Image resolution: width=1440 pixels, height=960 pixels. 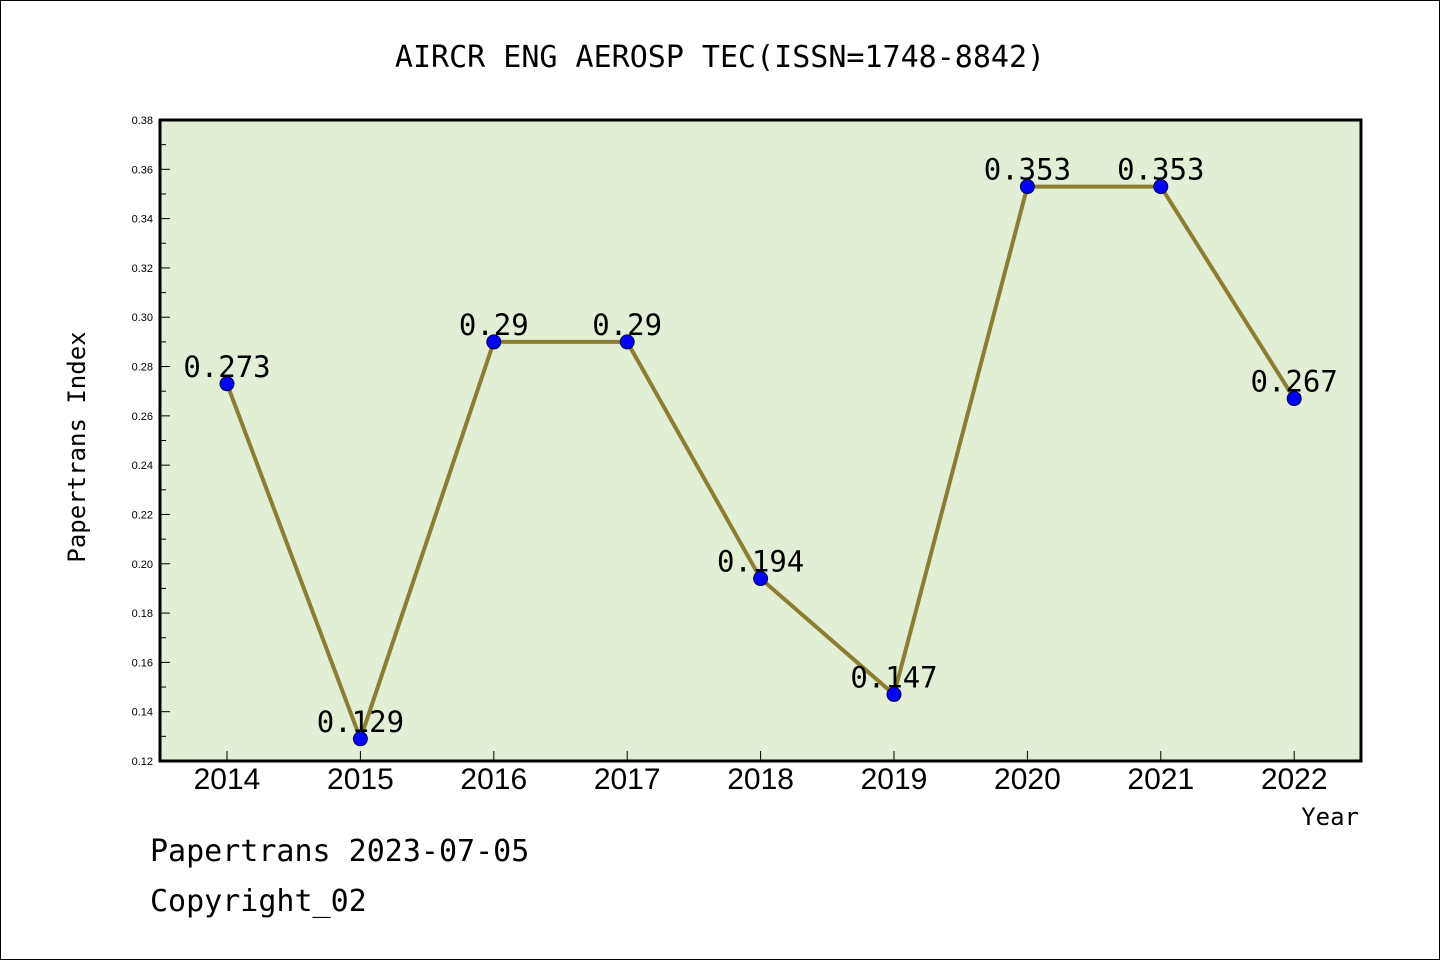 I want to click on y-tick-label: 0.28, so click(x=142, y=368).